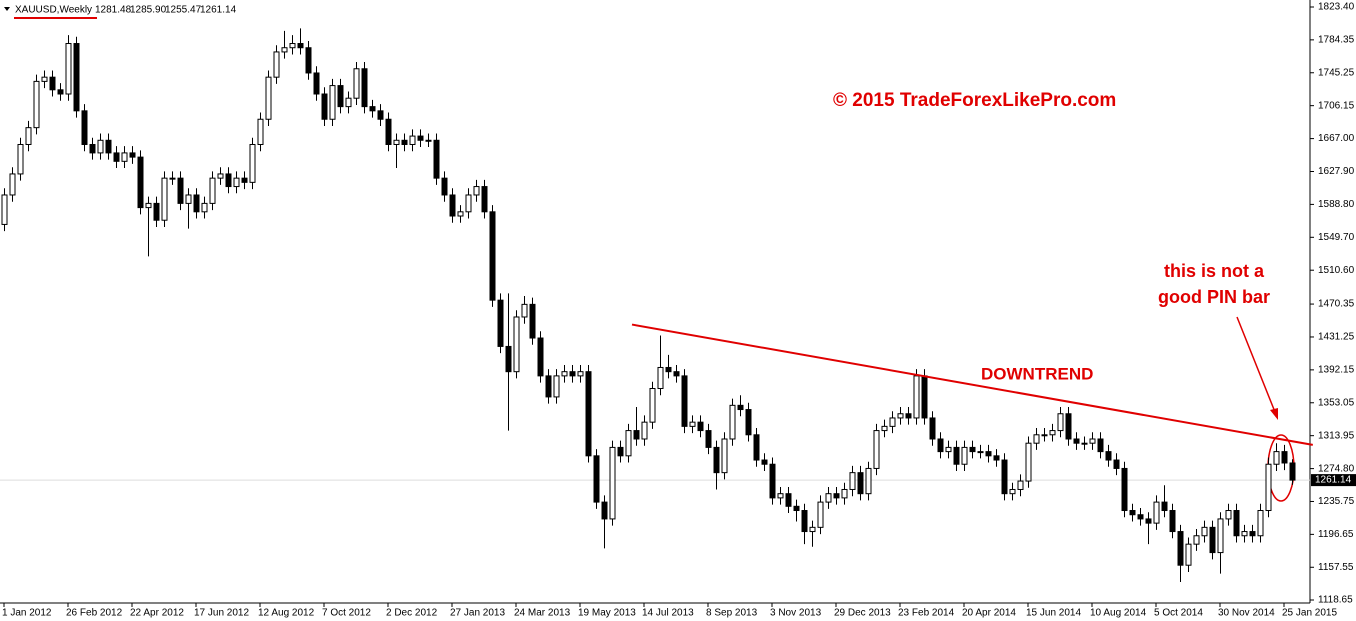  Describe the element at coordinates (1336, 39) in the screenshot. I see `y-tick-label: 1784.35` at that location.